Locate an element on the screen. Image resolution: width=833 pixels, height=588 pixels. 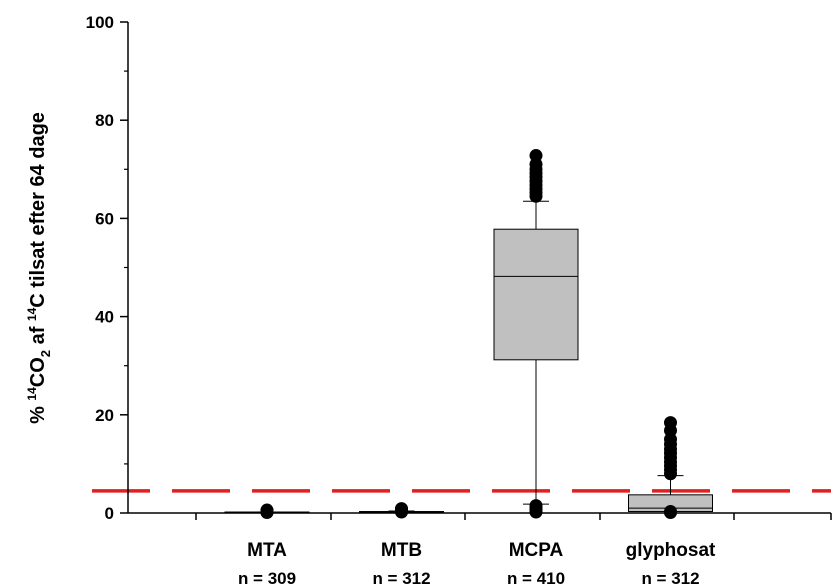
y-tick-label: 60 is located at coordinates (104, 218).